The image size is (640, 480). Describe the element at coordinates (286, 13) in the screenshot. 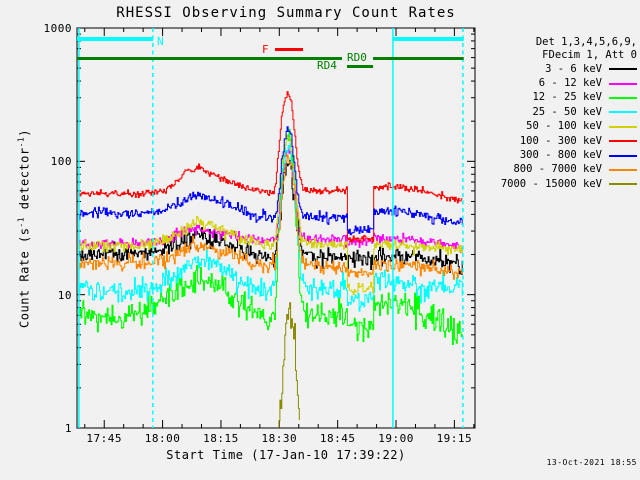

I see `page-title: RHESSI Observing Summary Count Rates` at that location.